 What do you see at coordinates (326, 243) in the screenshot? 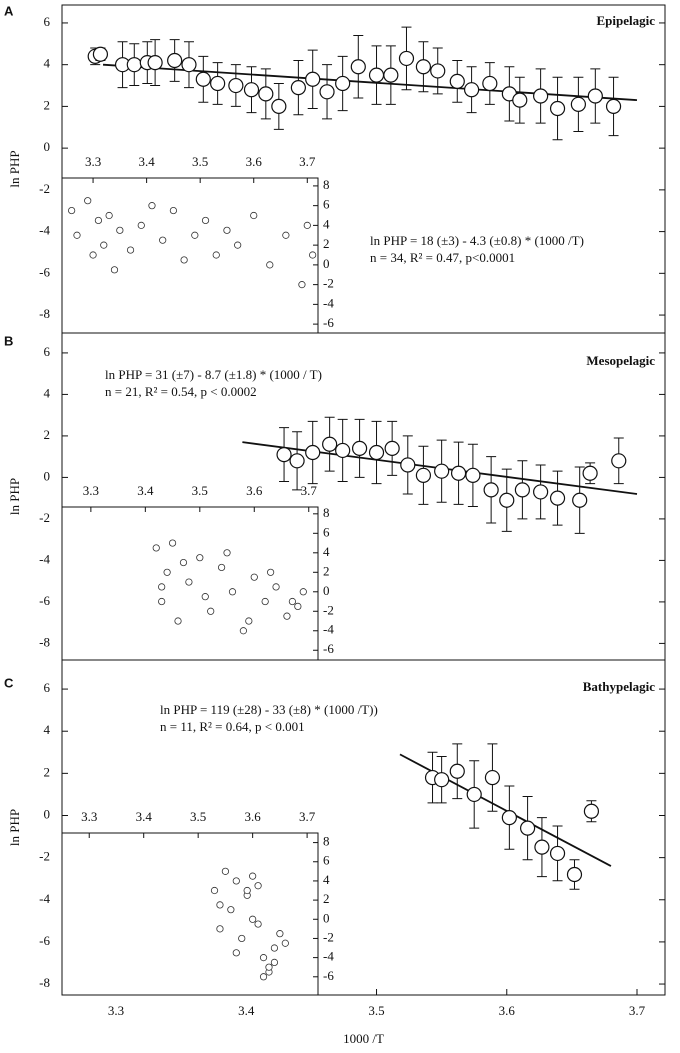
I see `inset-y-tick-label: 2` at bounding box center [326, 243].